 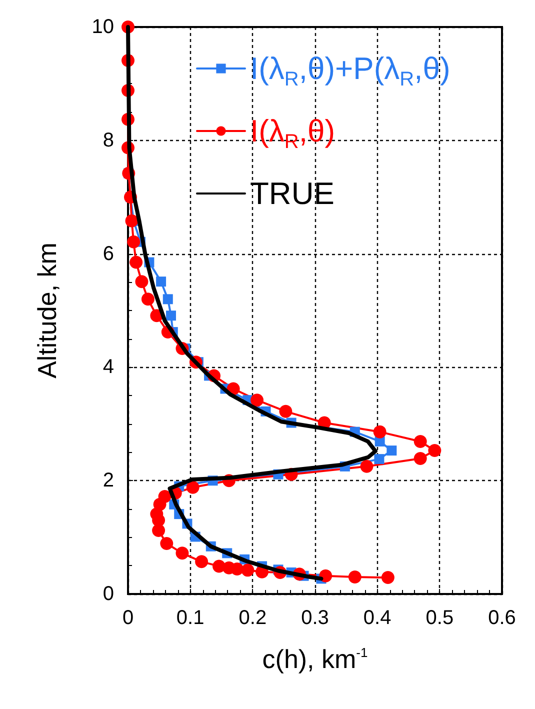 What do you see at coordinates (315, 618) in the screenshot?
I see `x-tick-label: 0.3` at bounding box center [315, 618].